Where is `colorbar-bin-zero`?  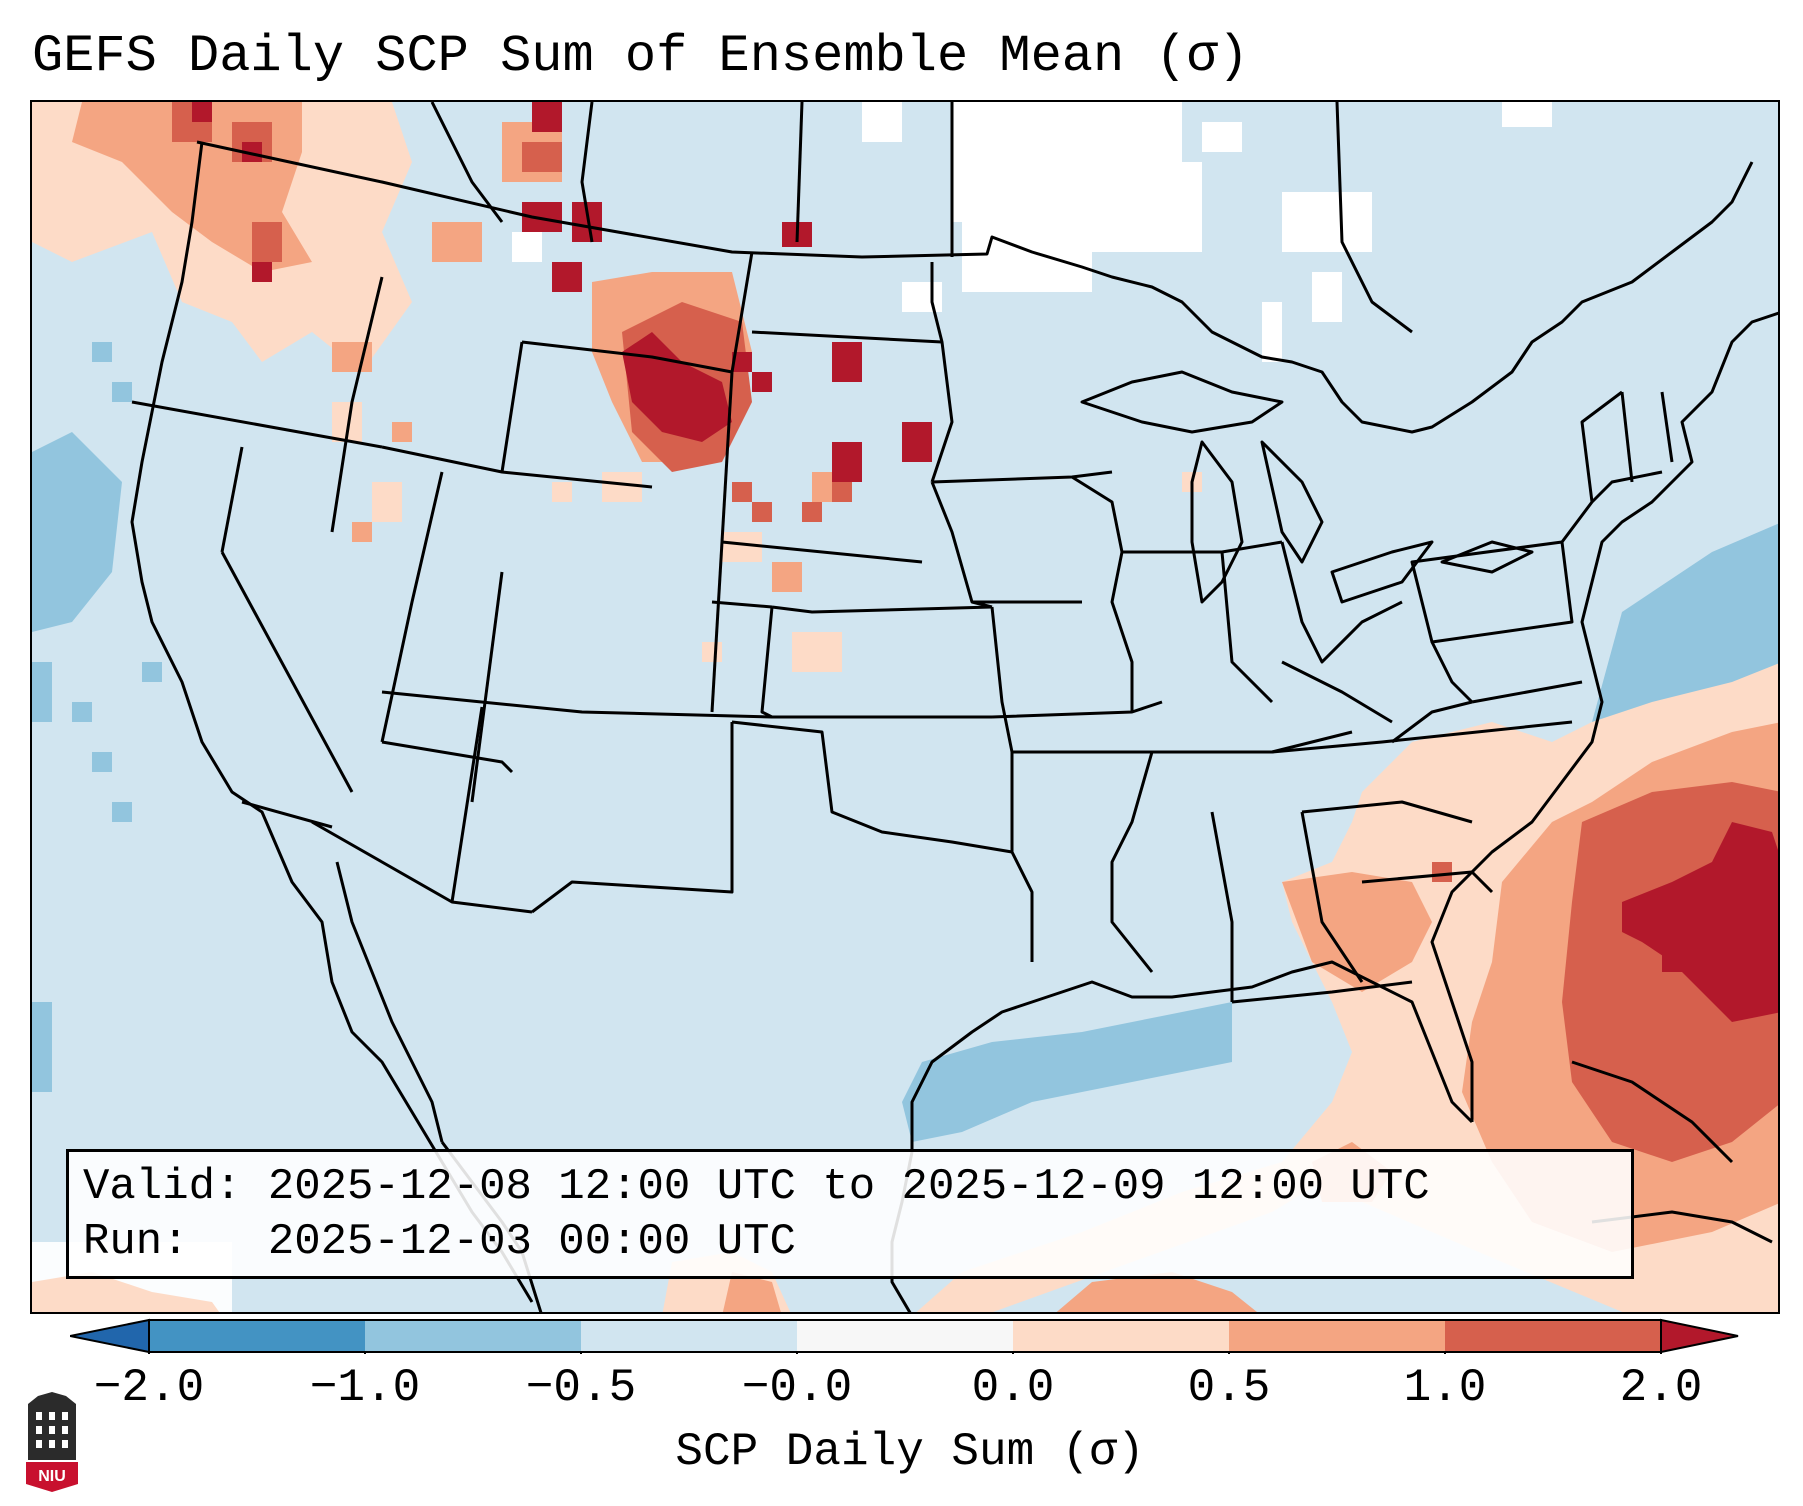 colorbar-bin-zero is located at coordinates (905, 1336).